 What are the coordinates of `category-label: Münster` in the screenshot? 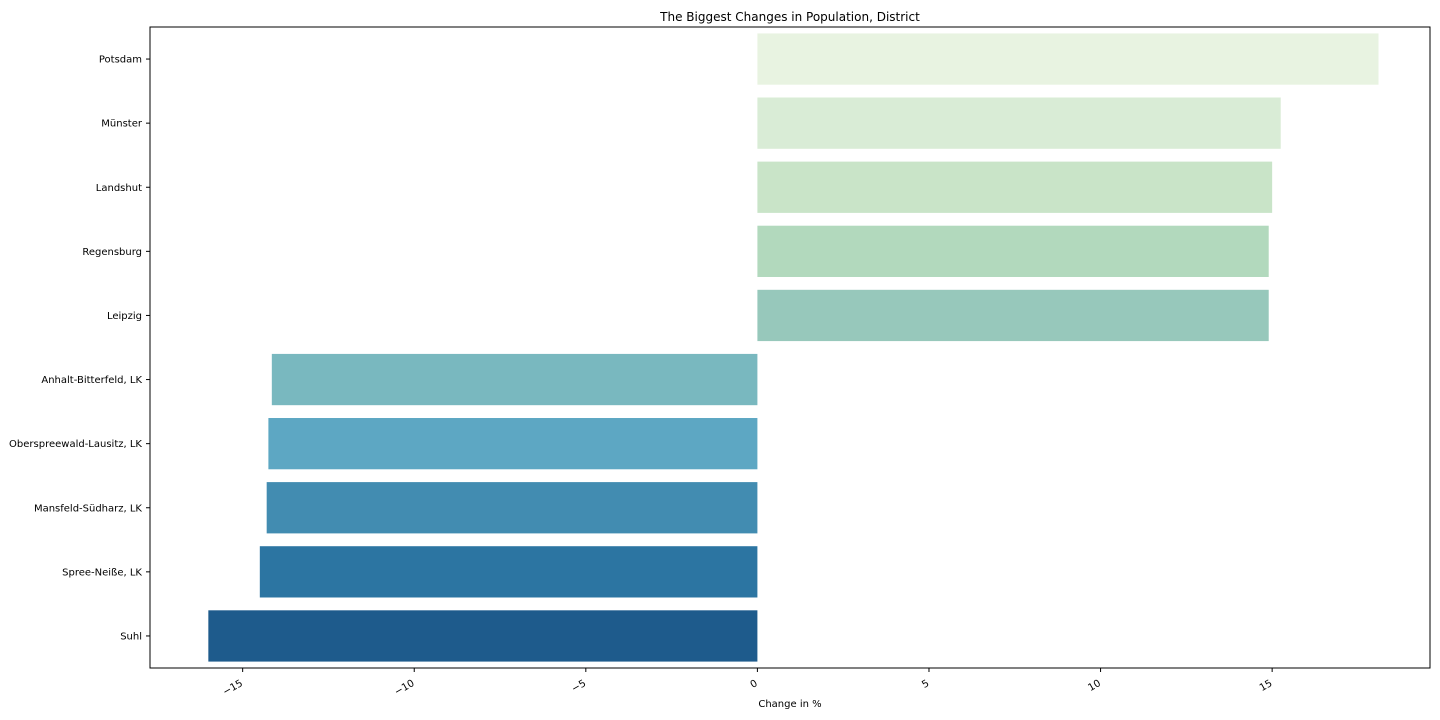 It's located at (122, 124).